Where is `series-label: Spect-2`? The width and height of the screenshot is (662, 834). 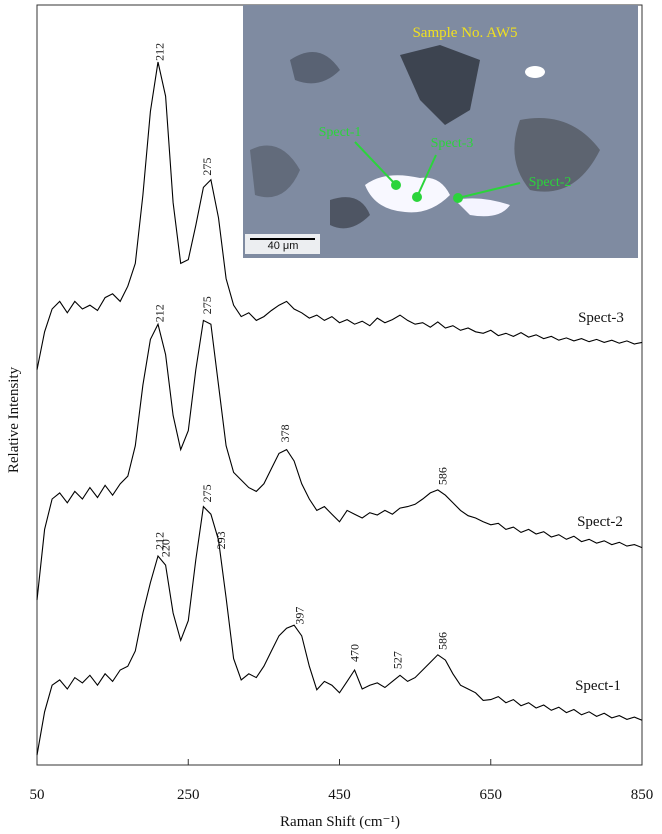 series-label: Spect-2 is located at coordinates (600, 522).